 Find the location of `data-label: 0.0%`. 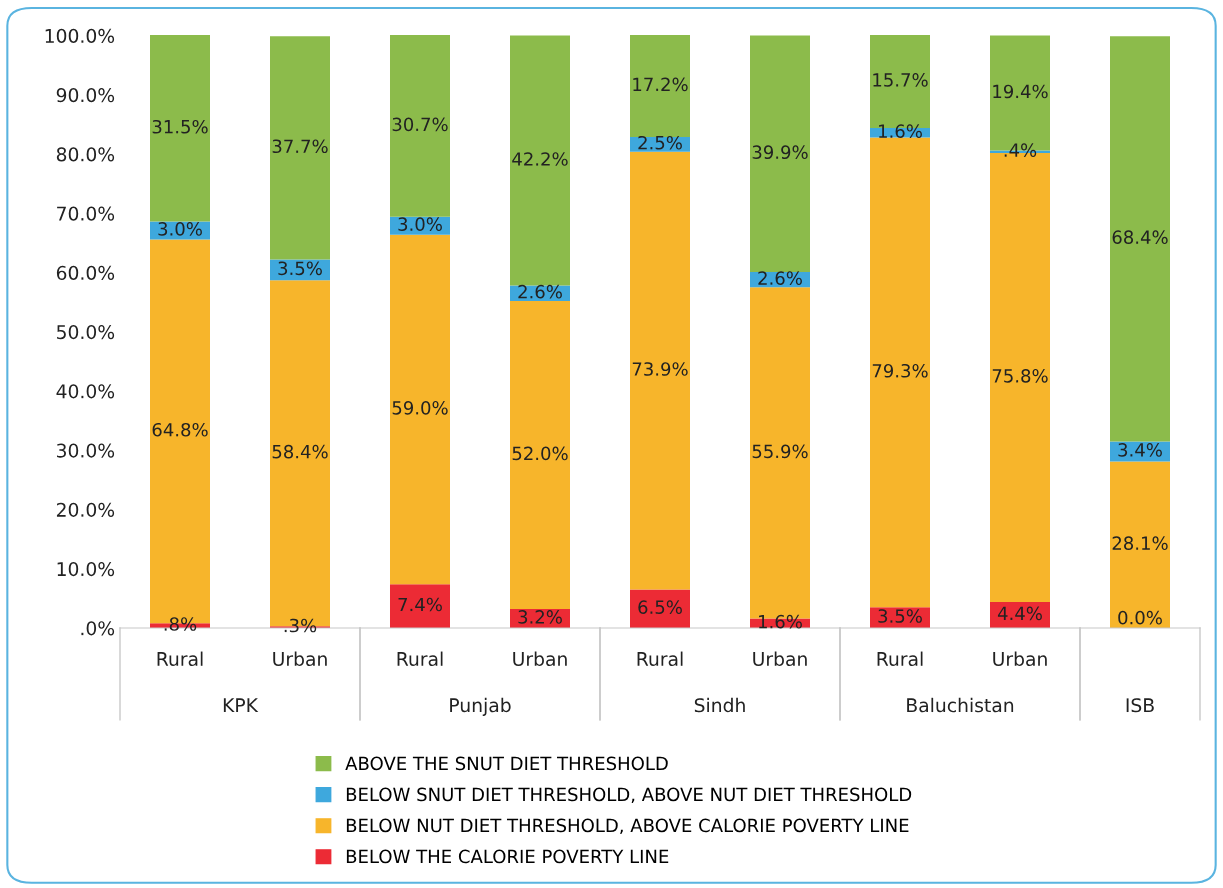

data-label: 0.0% is located at coordinates (1140, 617).